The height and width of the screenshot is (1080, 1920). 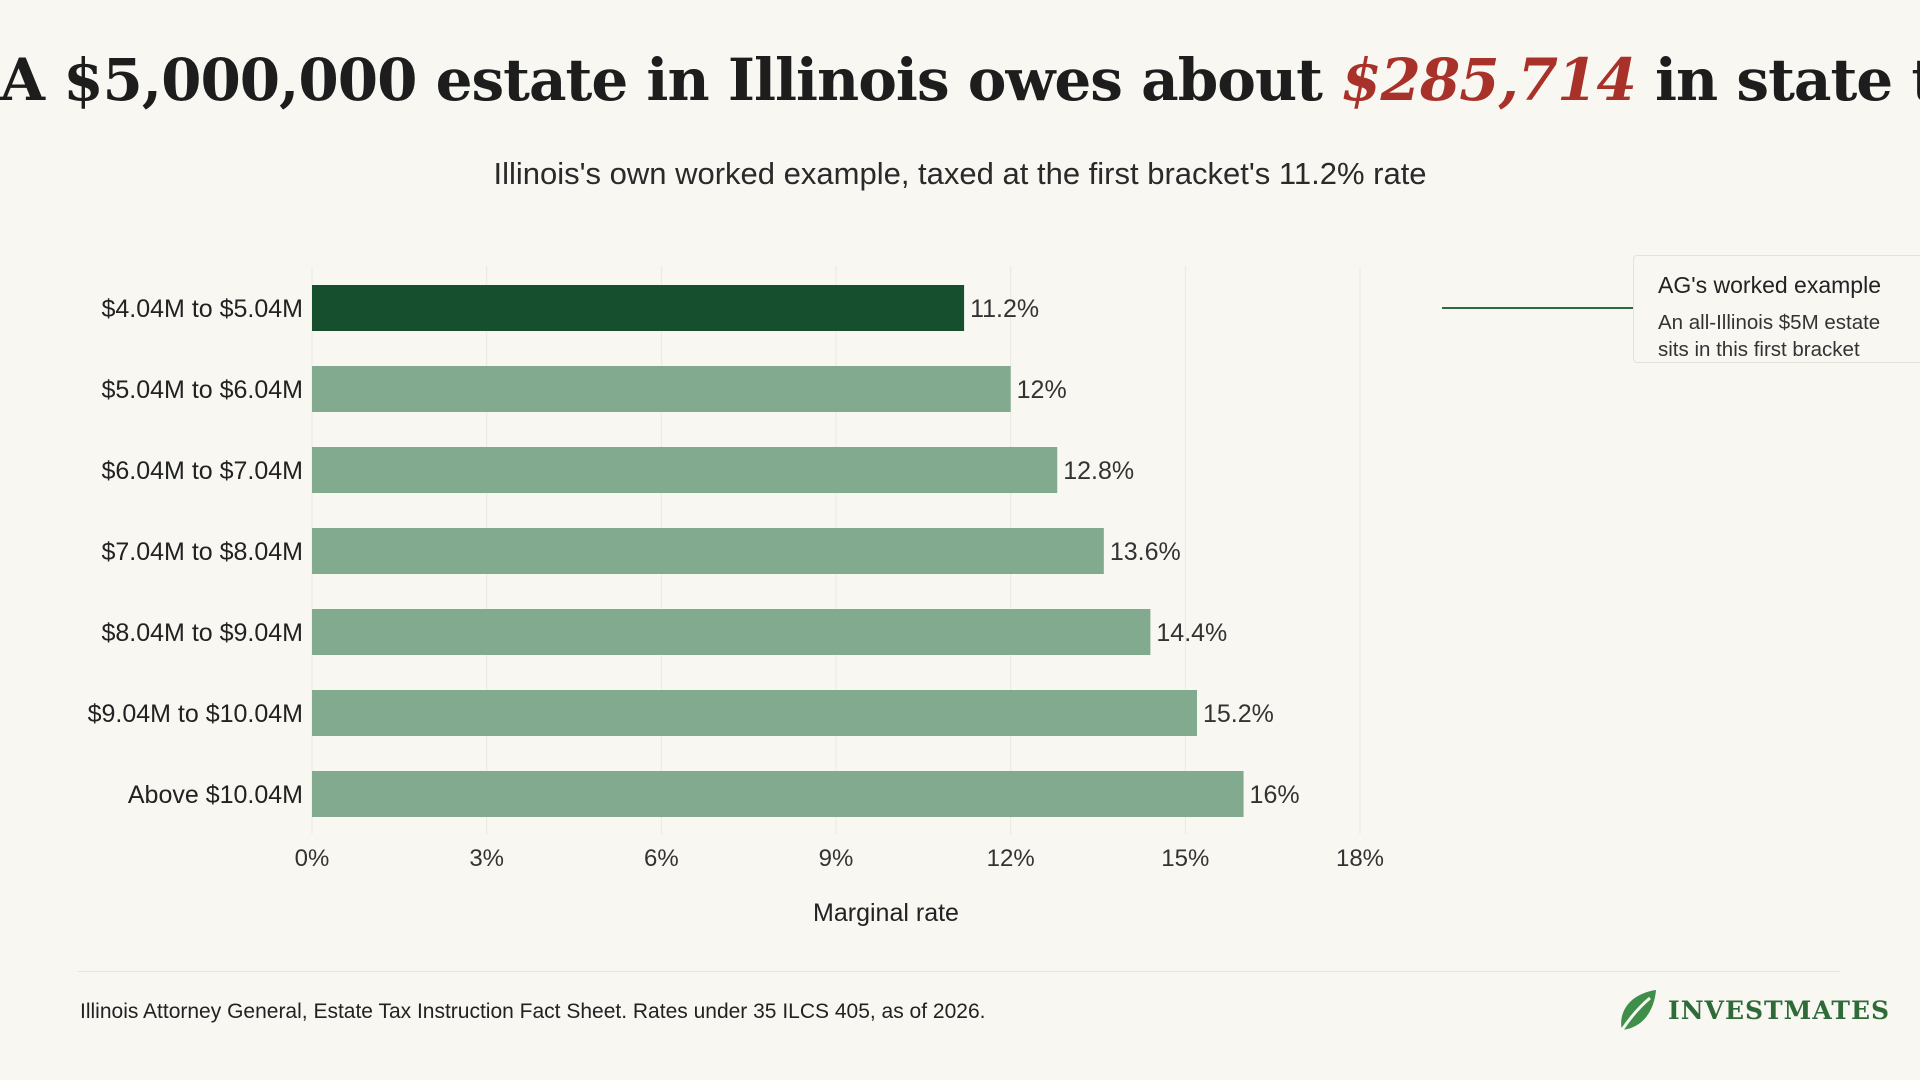 What do you see at coordinates (1191, 633) in the screenshot?
I see `data-label: 14.4%` at bounding box center [1191, 633].